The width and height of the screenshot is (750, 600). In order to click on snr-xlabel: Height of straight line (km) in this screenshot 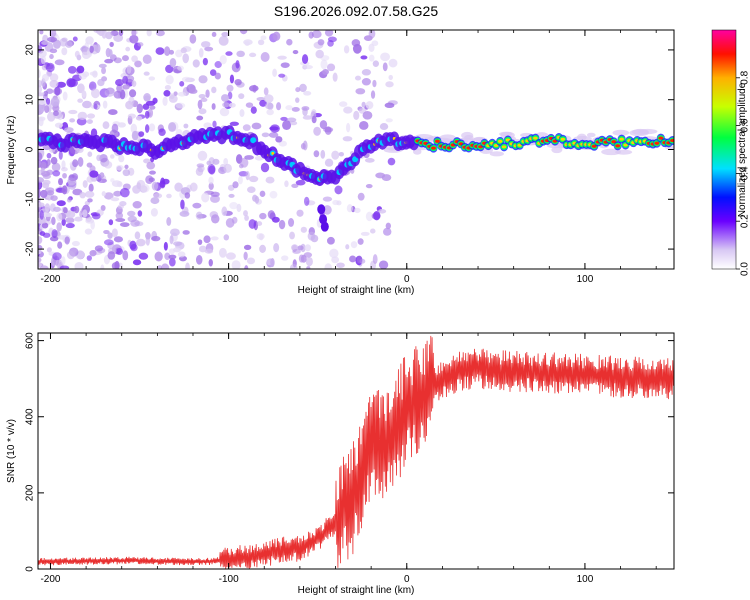, I will do `click(356, 590)`.